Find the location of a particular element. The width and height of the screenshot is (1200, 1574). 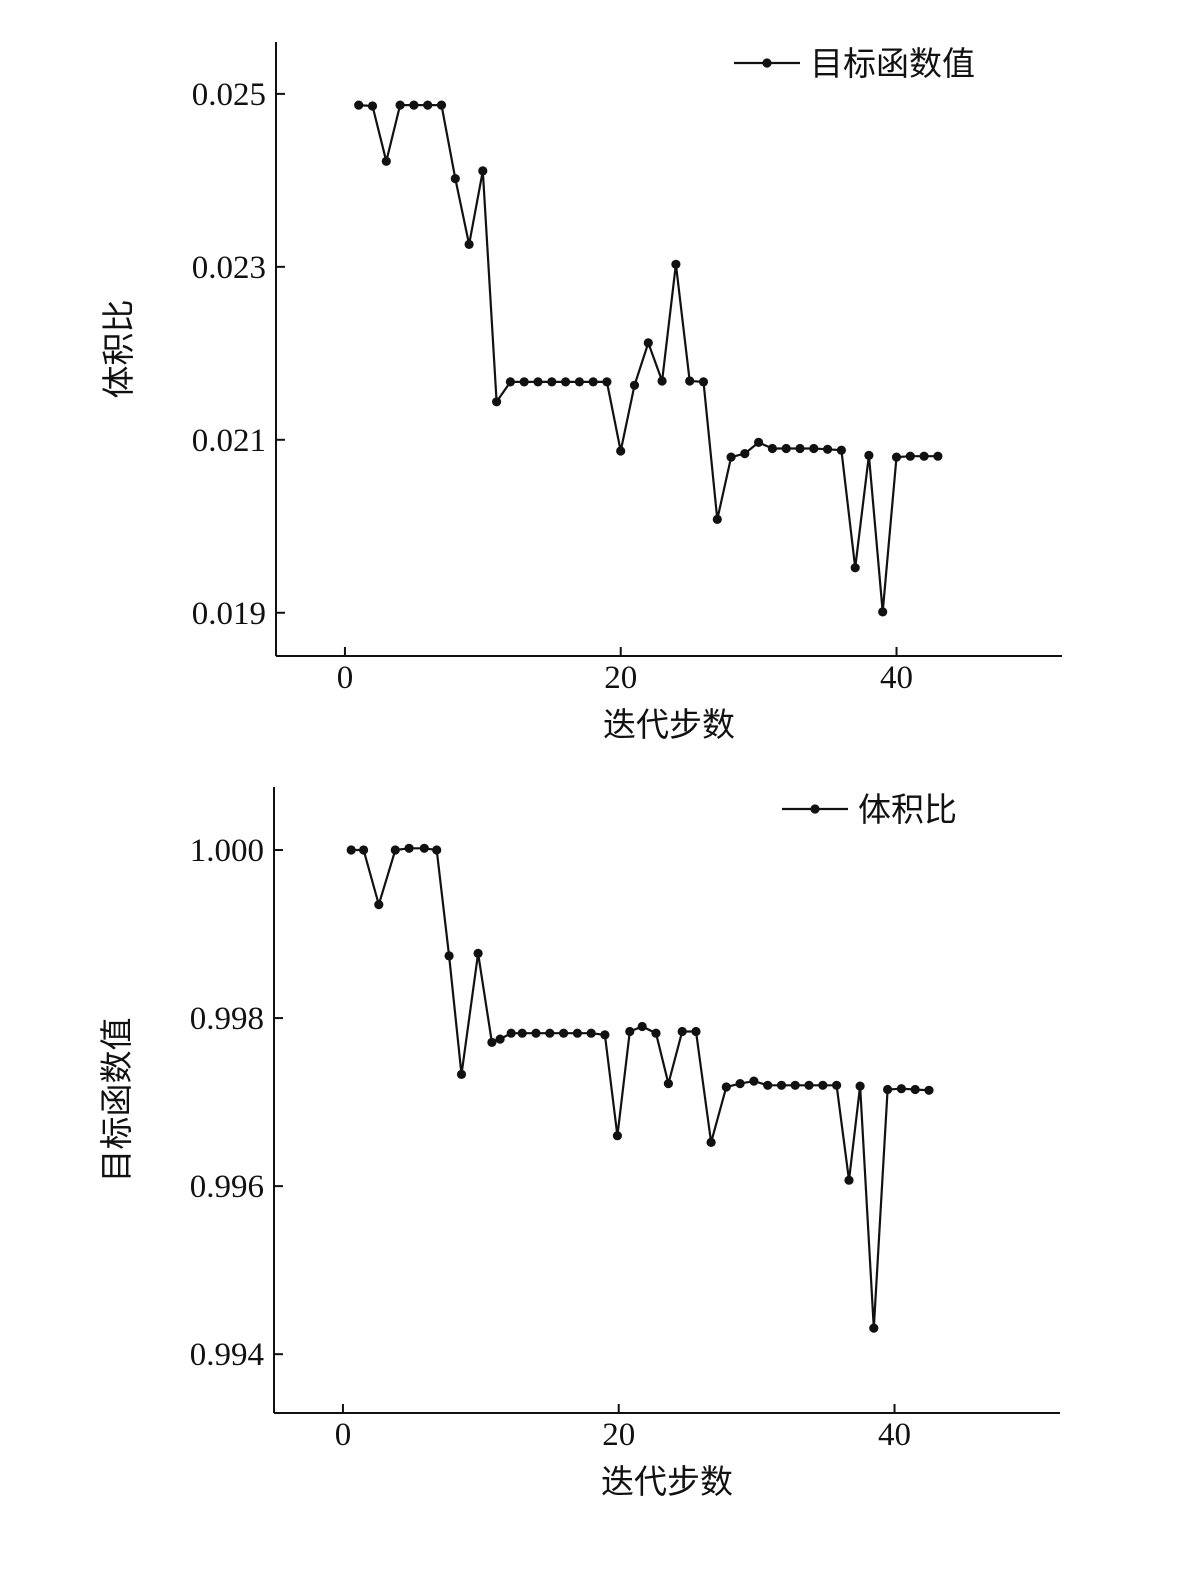

y-tick-label: 0.998 is located at coordinates (227, 1019).